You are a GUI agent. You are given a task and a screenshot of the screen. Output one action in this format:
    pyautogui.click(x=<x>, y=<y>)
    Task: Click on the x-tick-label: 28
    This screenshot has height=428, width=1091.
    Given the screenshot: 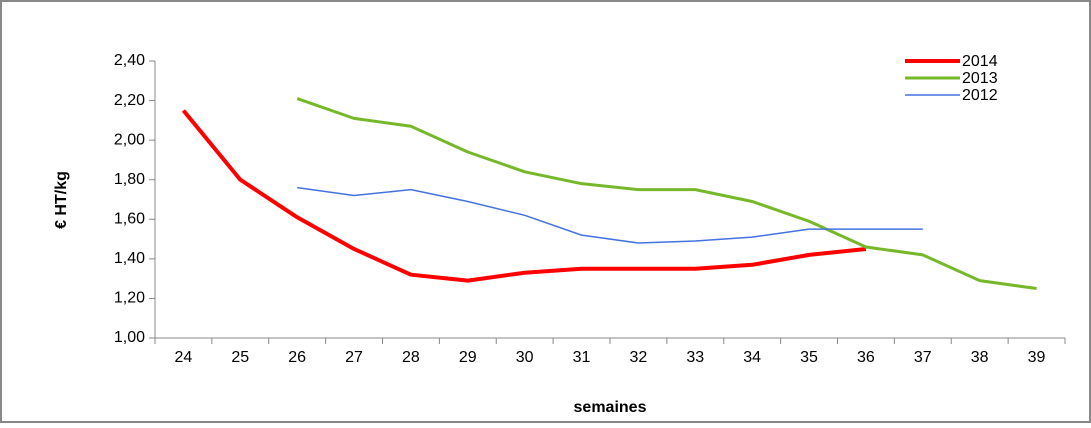 What is the action you would take?
    pyautogui.click(x=411, y=357)
    